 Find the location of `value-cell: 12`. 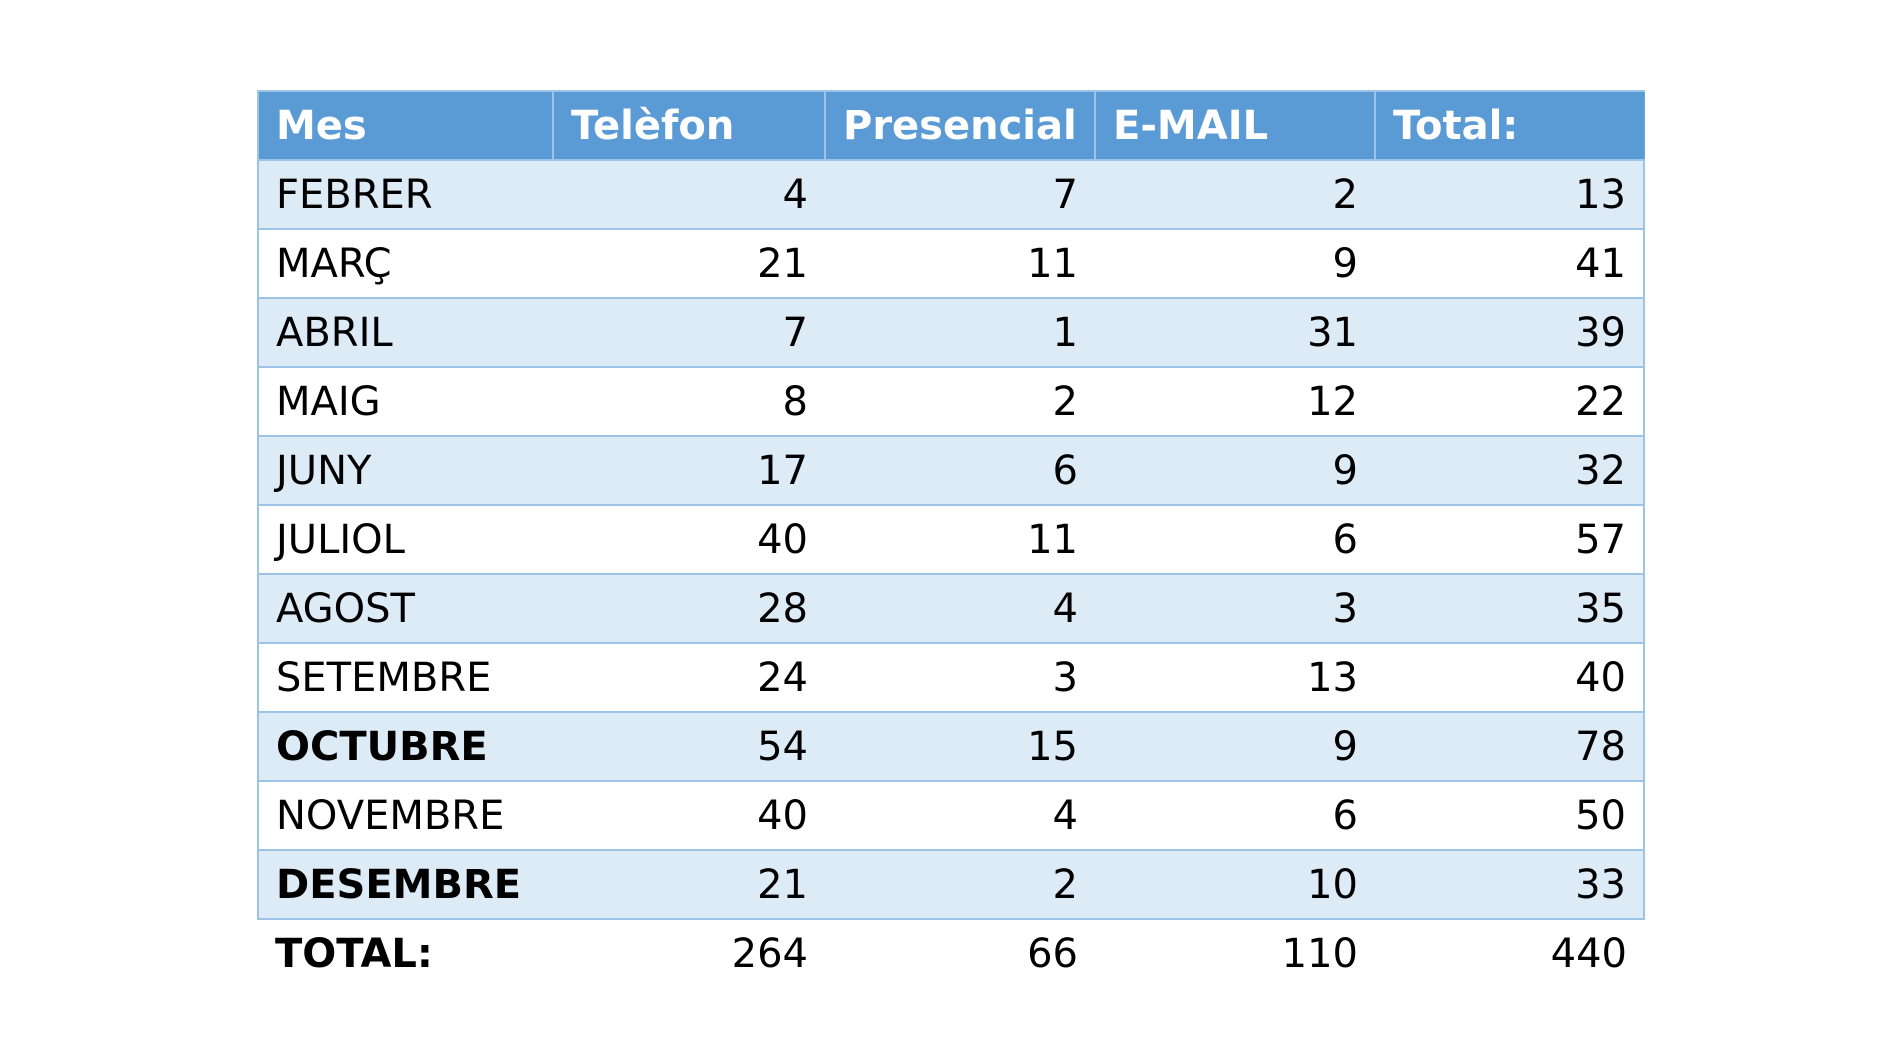

value-cell: 12 is located at coordinates (1235, 401).